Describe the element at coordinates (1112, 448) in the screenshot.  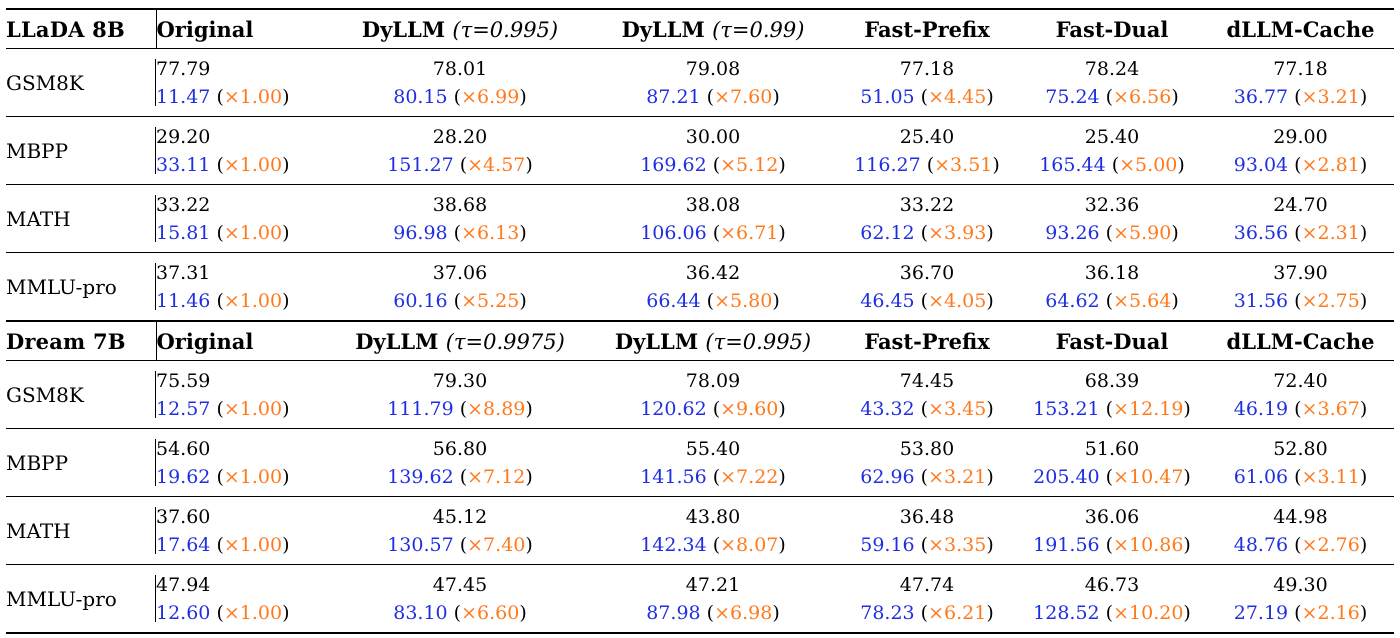
I see `accuracy-value: 51.60` at that location.